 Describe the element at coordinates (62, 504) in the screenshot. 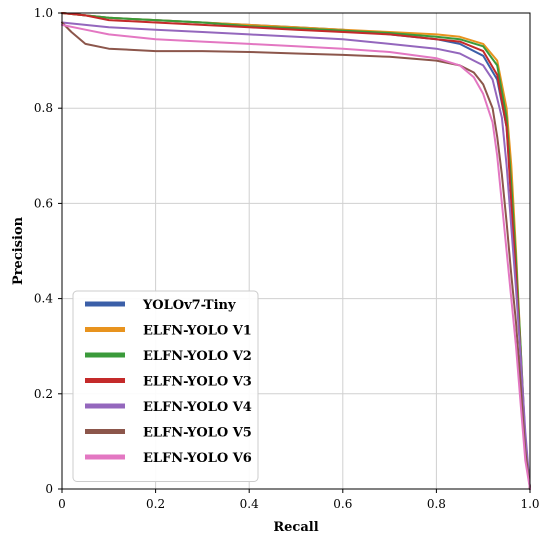

I see `x-tick-label: 0` at that location.